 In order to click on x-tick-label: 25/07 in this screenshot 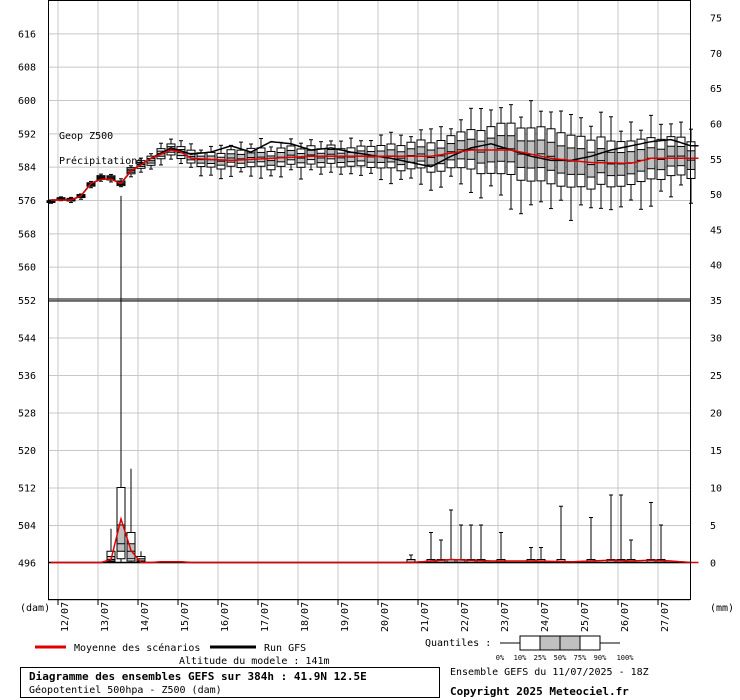, I will do `click(585, 617)`.